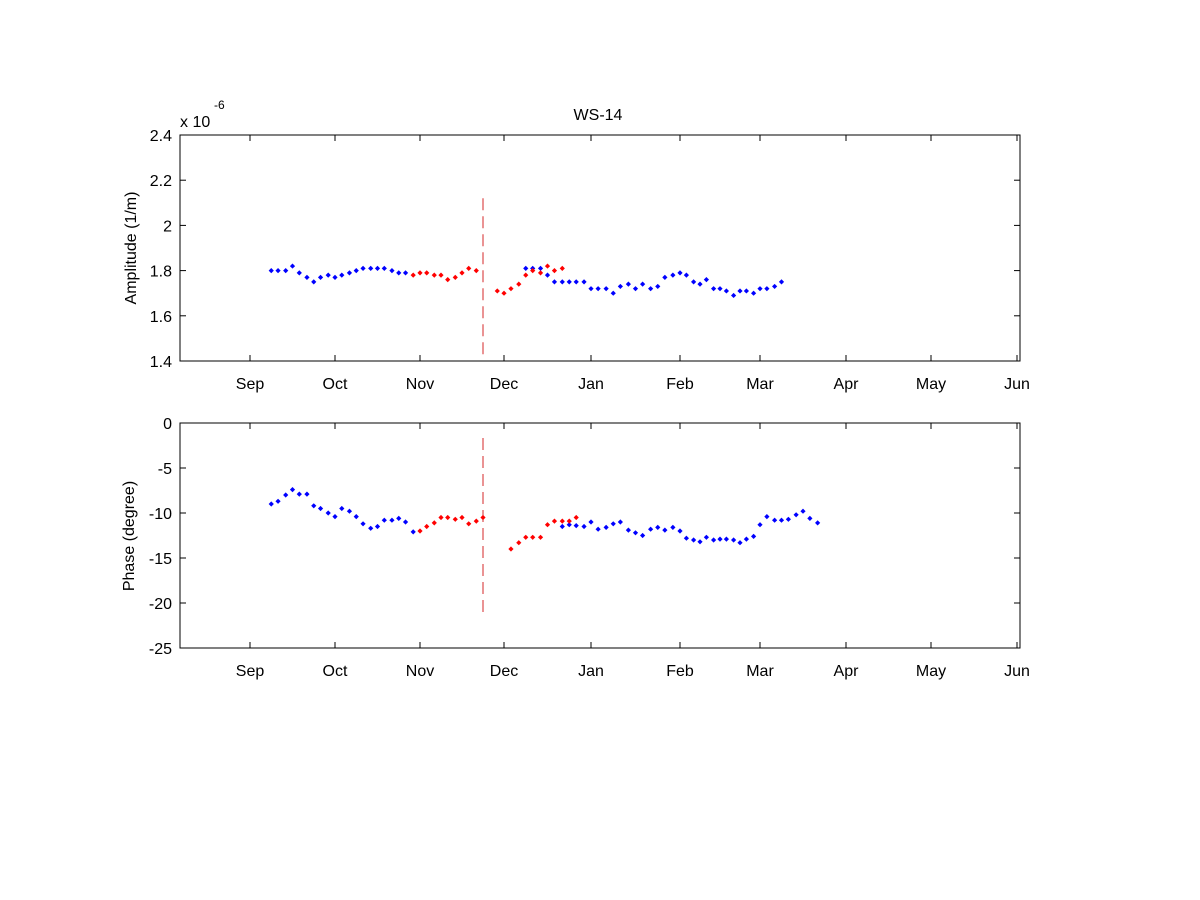  I want to click on exponent-base: x 10, so click(195, 122).